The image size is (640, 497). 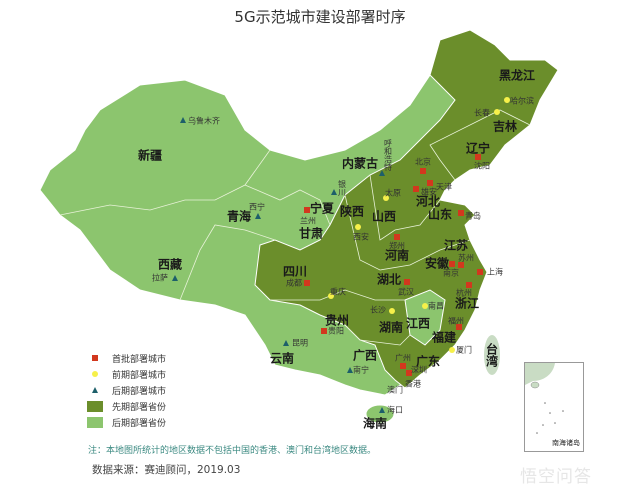 I want to click on city-label: 贵阳, so click(x=336, y=331).